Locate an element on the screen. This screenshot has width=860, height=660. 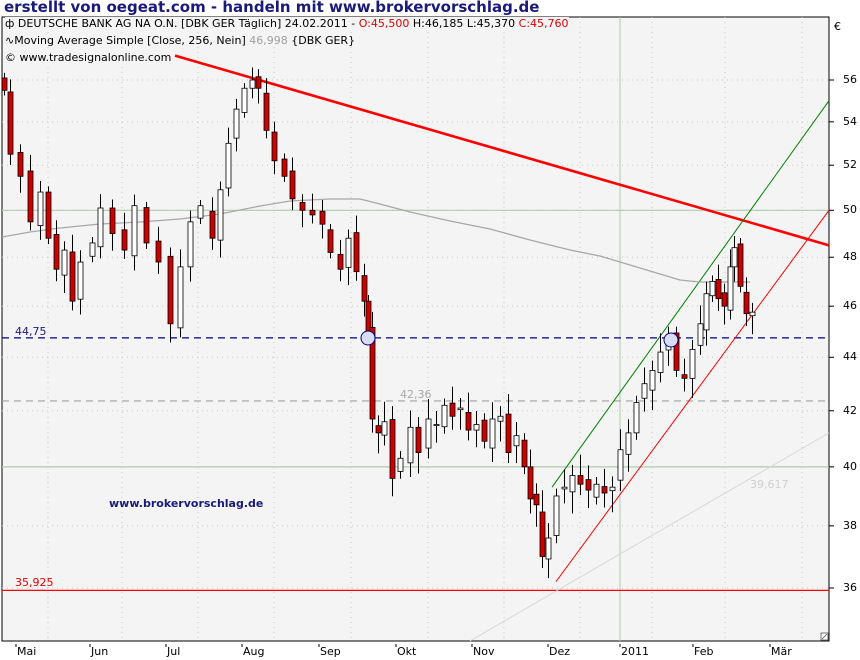
x-axis-label: Aug is located at coordinates (254, 651).